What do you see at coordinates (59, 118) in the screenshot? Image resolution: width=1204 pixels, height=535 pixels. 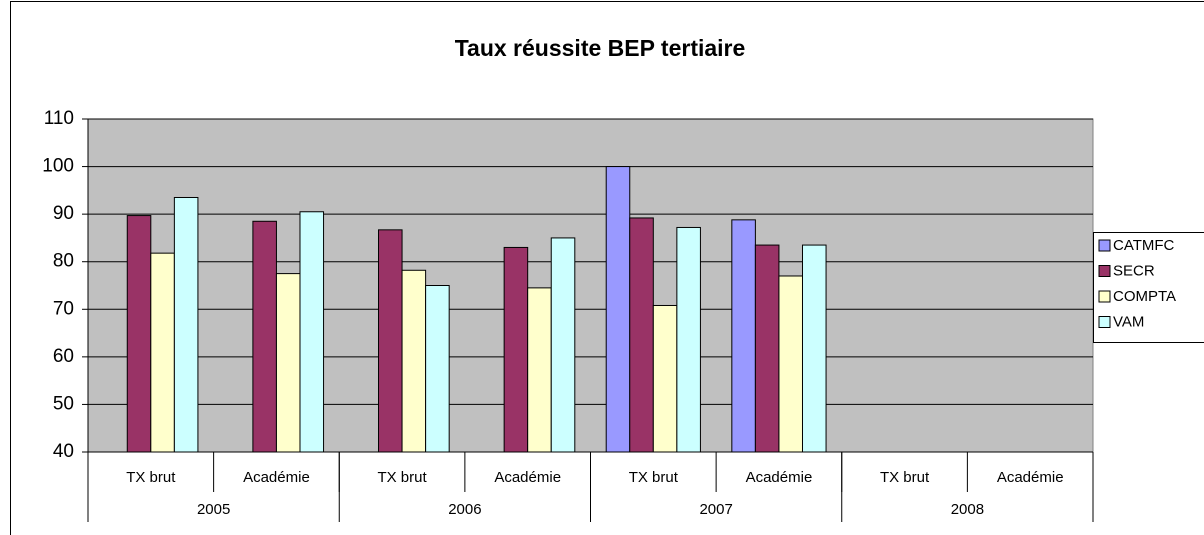 I see `y-tick-label: 110` at bounding box center [59, 118].